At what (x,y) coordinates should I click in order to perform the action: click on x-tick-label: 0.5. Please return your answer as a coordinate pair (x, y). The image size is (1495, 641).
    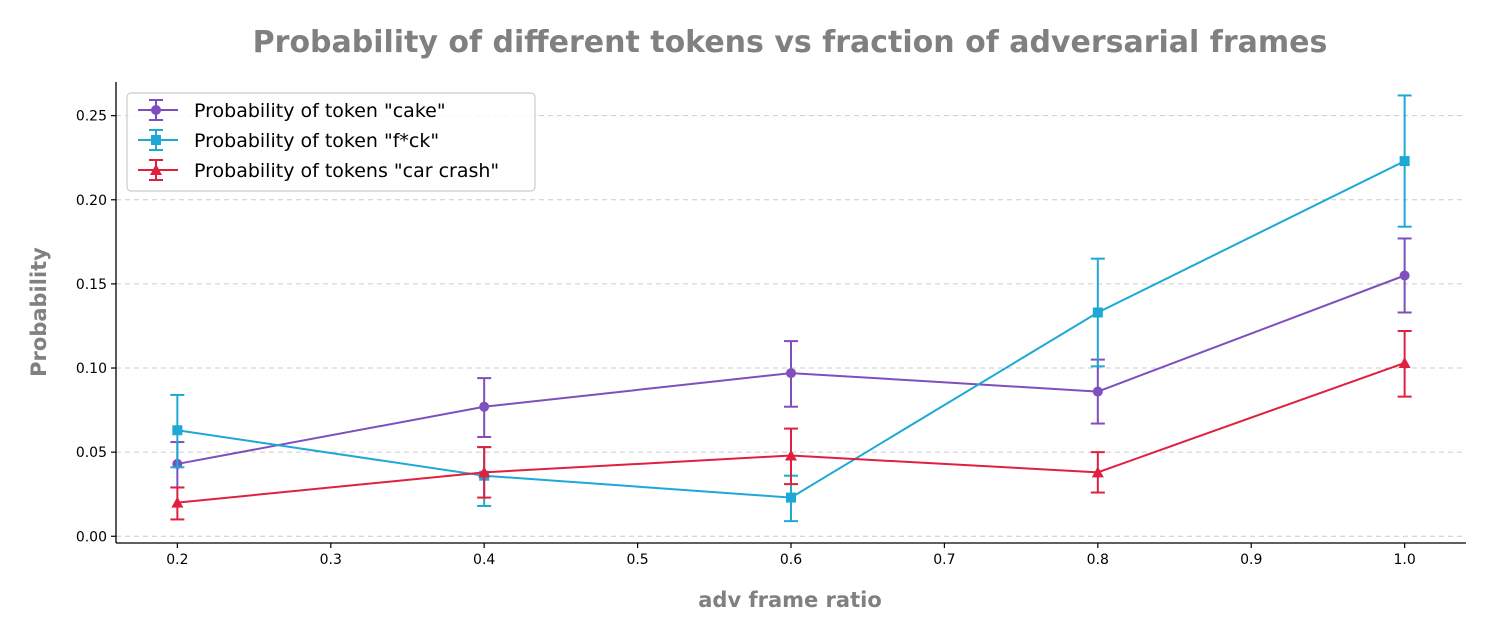
    Looking at the image, I should click on (637, 560).